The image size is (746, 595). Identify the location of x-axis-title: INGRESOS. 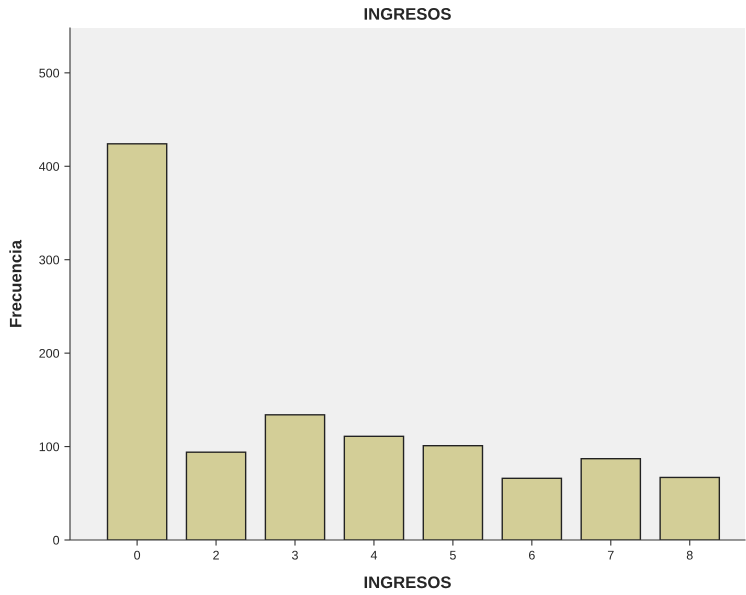
(407, 582).